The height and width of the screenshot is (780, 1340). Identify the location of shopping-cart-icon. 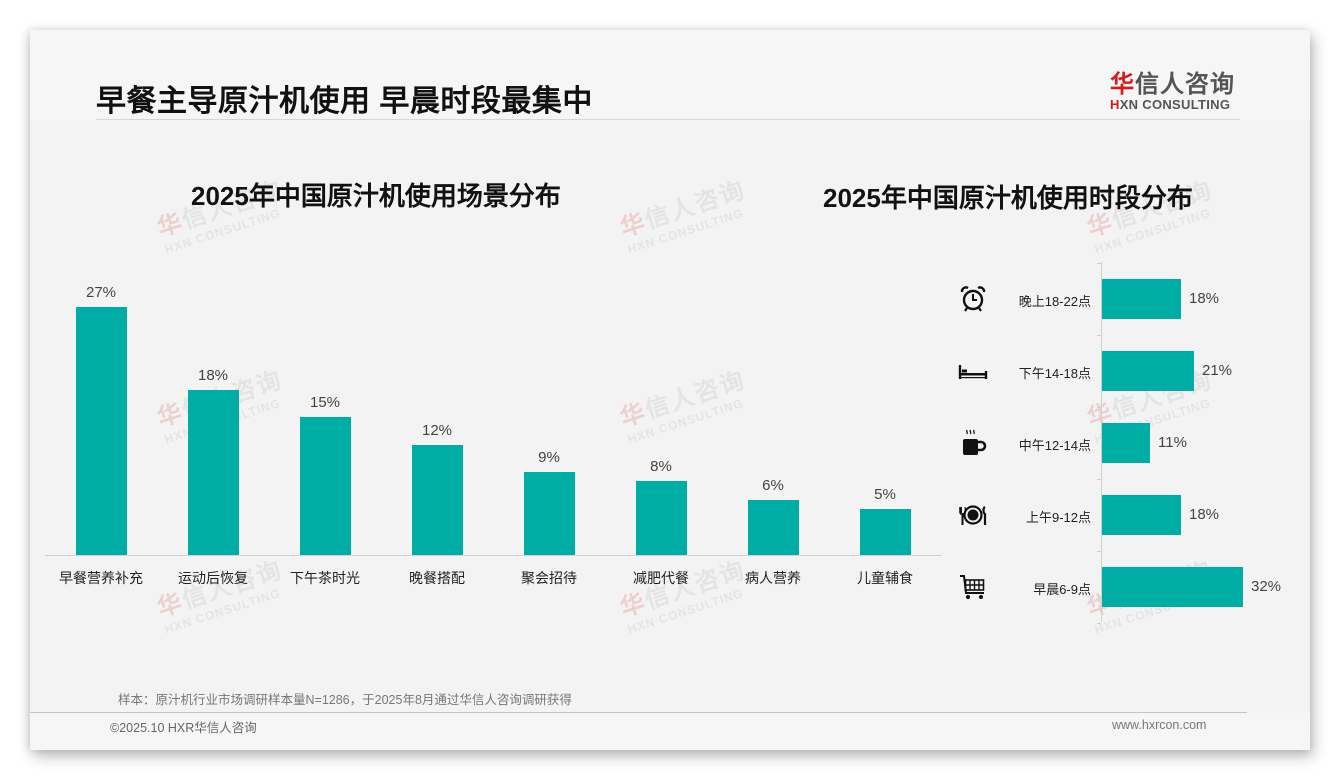
(973, 587).